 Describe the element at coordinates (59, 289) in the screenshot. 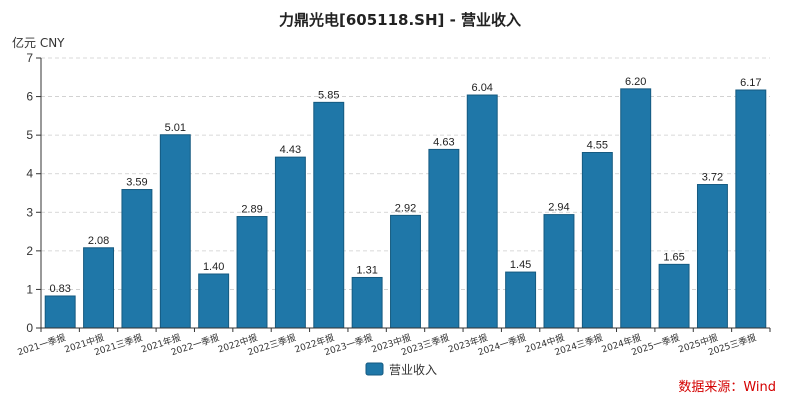

I see `data-label: 0.83` at that location.